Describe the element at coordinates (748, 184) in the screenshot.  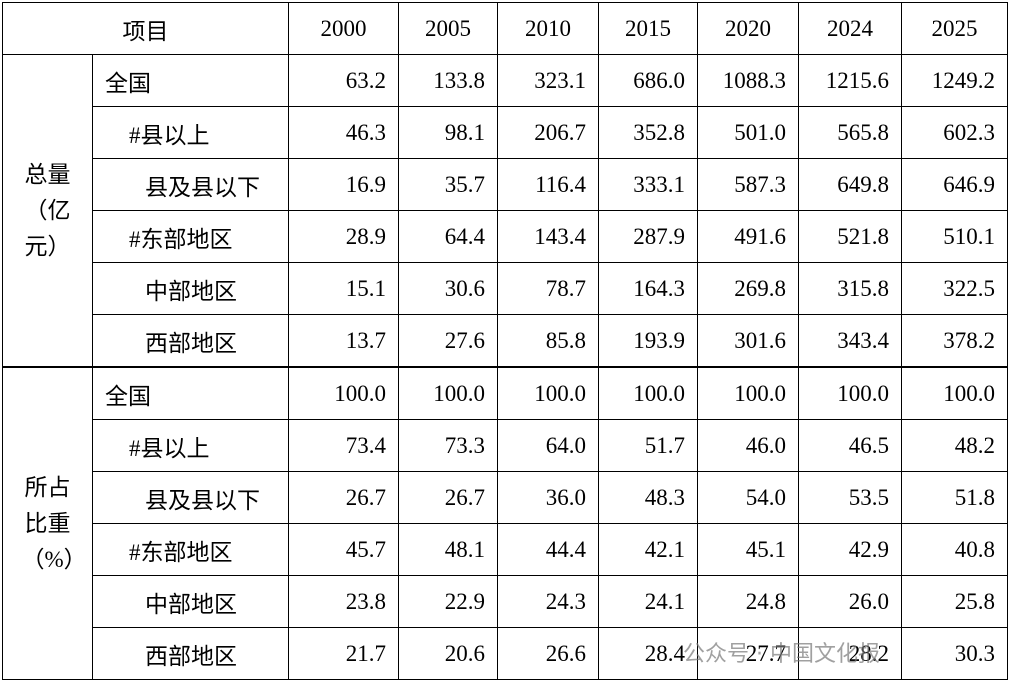
I see `value-cell: 587.3` at that location.